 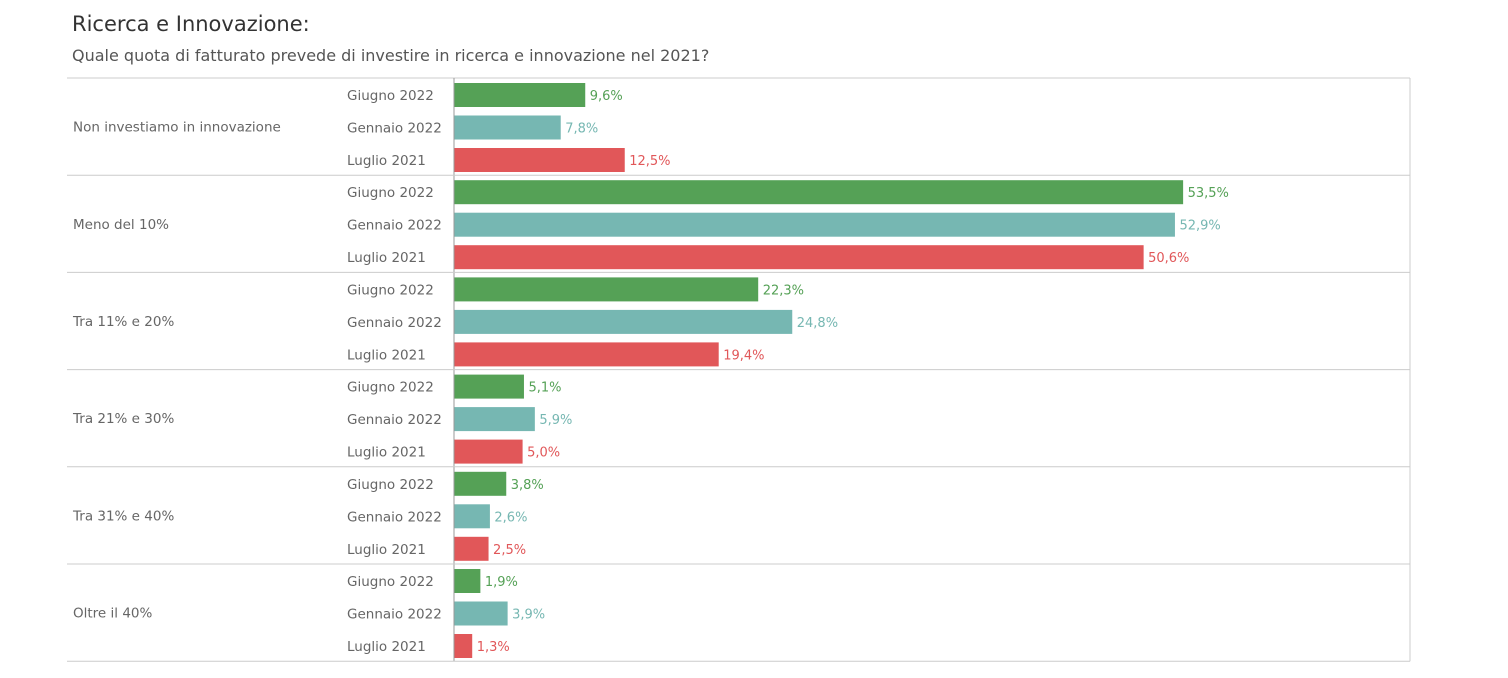 I want to click on value-label: 7,8%, so click(x=581, y=129).